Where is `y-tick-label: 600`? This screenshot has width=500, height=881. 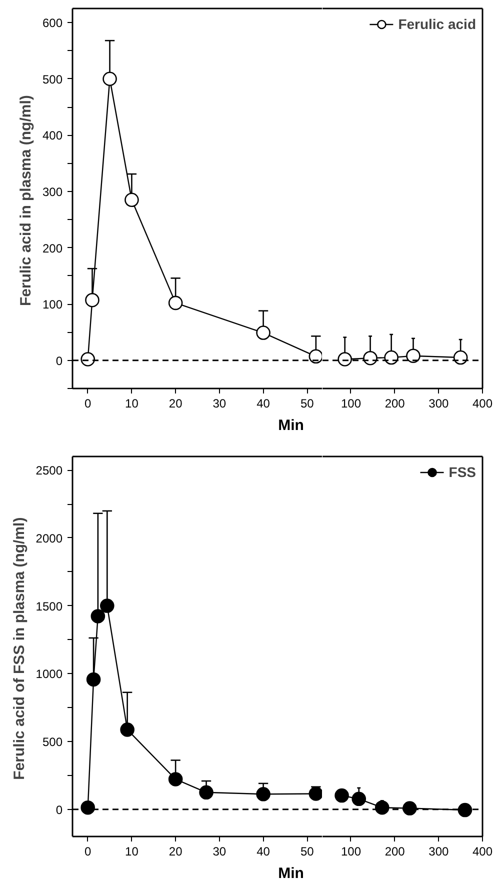
y-tick-label: 600 is located at coordinates (52, 23).